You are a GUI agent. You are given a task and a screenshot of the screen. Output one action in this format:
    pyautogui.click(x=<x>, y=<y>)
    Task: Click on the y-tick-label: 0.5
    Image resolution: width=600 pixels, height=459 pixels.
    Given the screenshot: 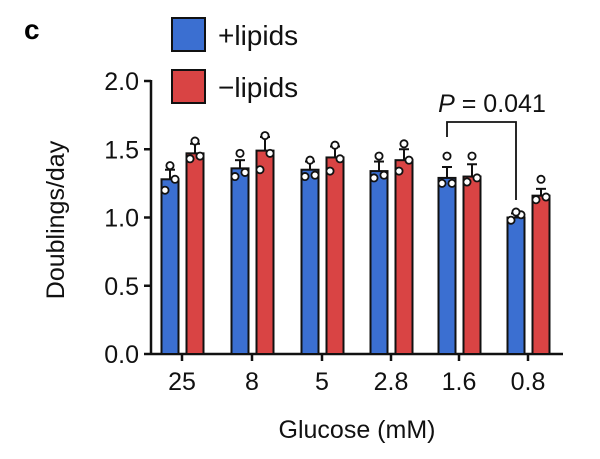 What is the action you would take?
    pyautogui.click(x=121, y=287)
    